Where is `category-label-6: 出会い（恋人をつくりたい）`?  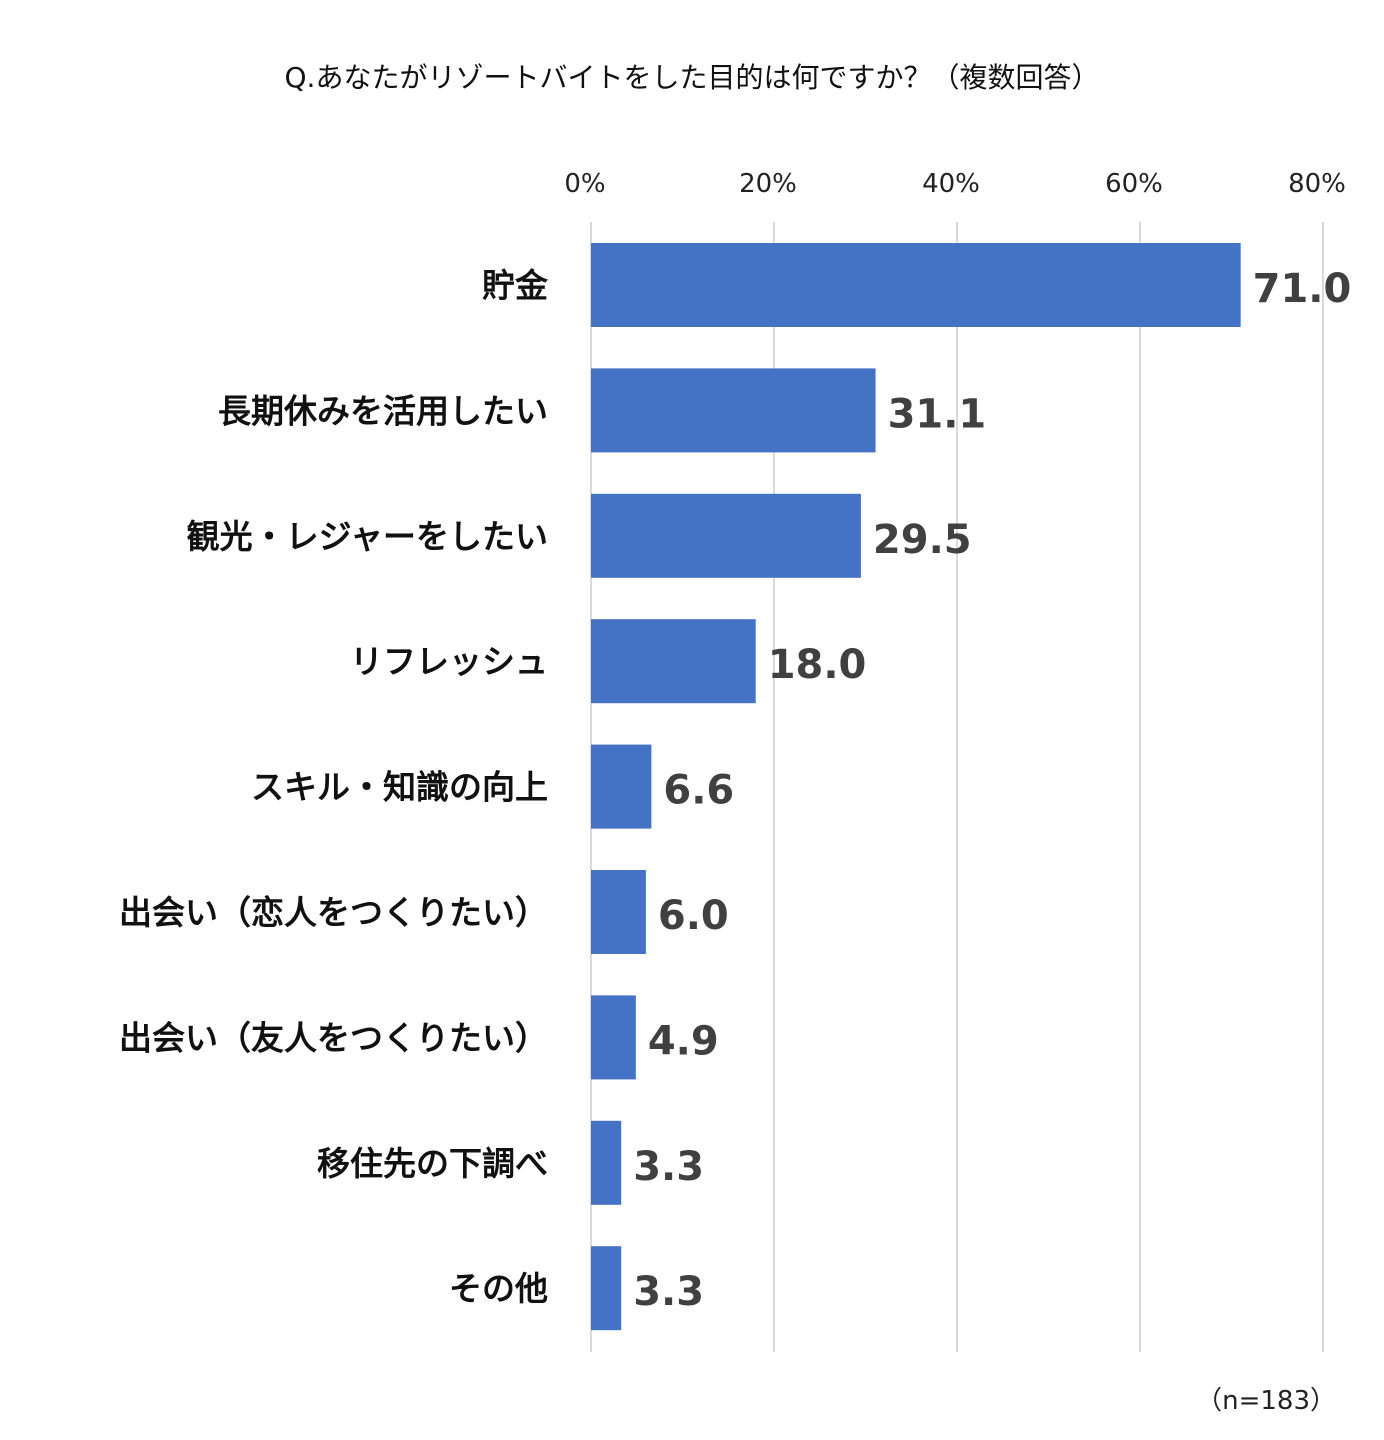
category-label-6: 出会い（恋人をつくりたい） is located at coordinates (333, 912).